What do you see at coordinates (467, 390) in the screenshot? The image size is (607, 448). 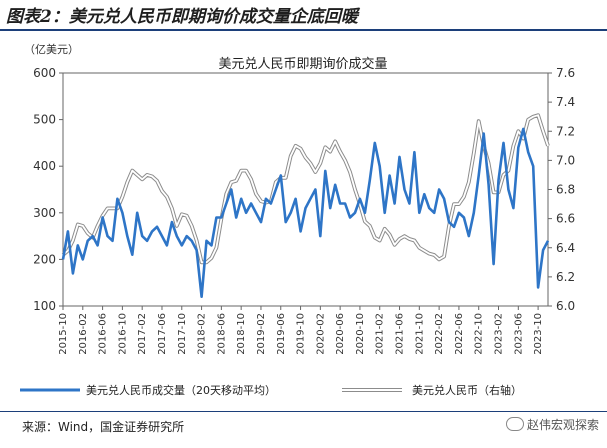 I see `legend-label-fx: 美元兑人民币（右轴）` at bounding box center [467, 390].